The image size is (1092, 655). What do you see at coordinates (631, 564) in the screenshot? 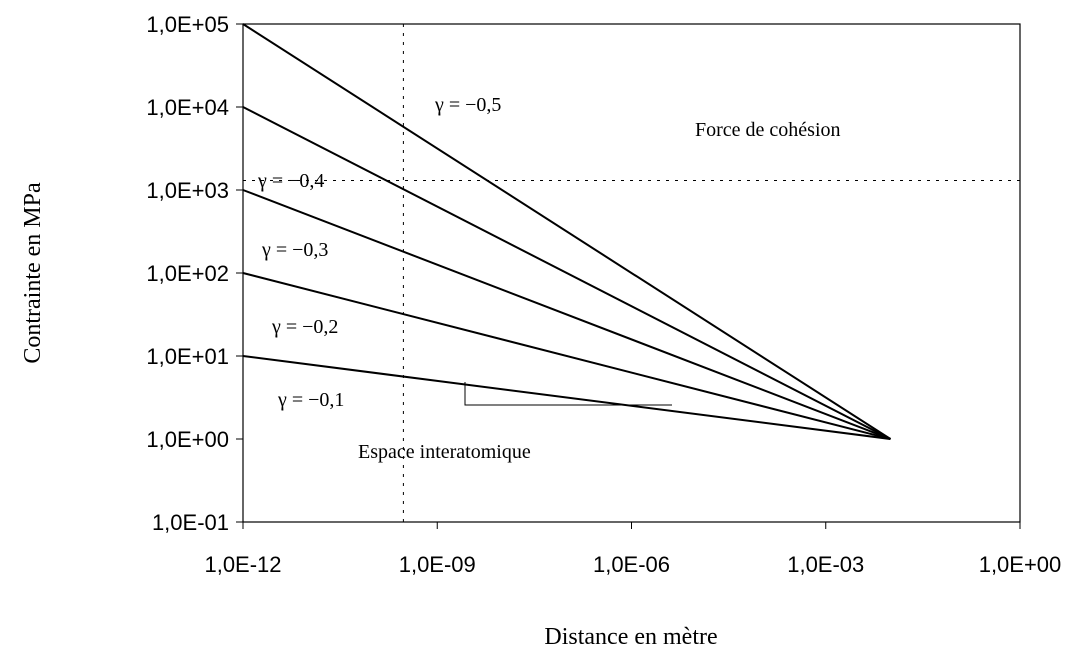
I see `x-tick-label: 1,0E-06` at bounding box center [631, 564].